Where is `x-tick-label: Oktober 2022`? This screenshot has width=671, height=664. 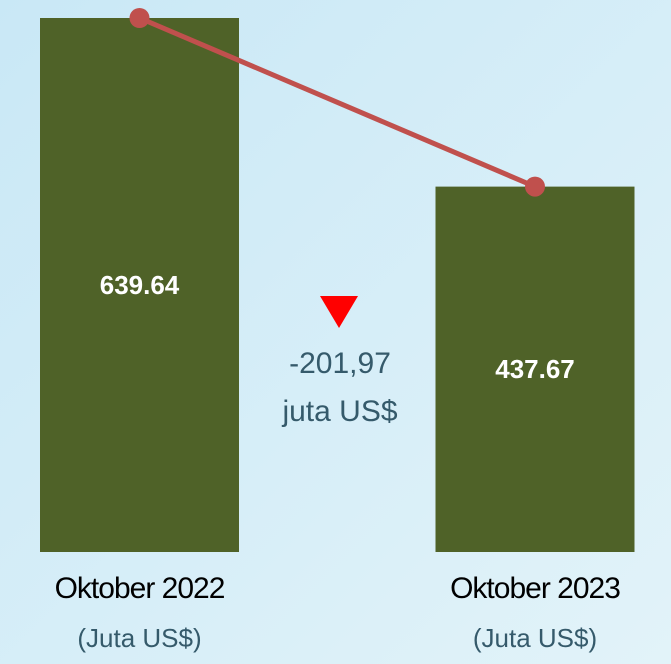 x-tick-label: Oktober 2022 is located at coordinates (140, 588).